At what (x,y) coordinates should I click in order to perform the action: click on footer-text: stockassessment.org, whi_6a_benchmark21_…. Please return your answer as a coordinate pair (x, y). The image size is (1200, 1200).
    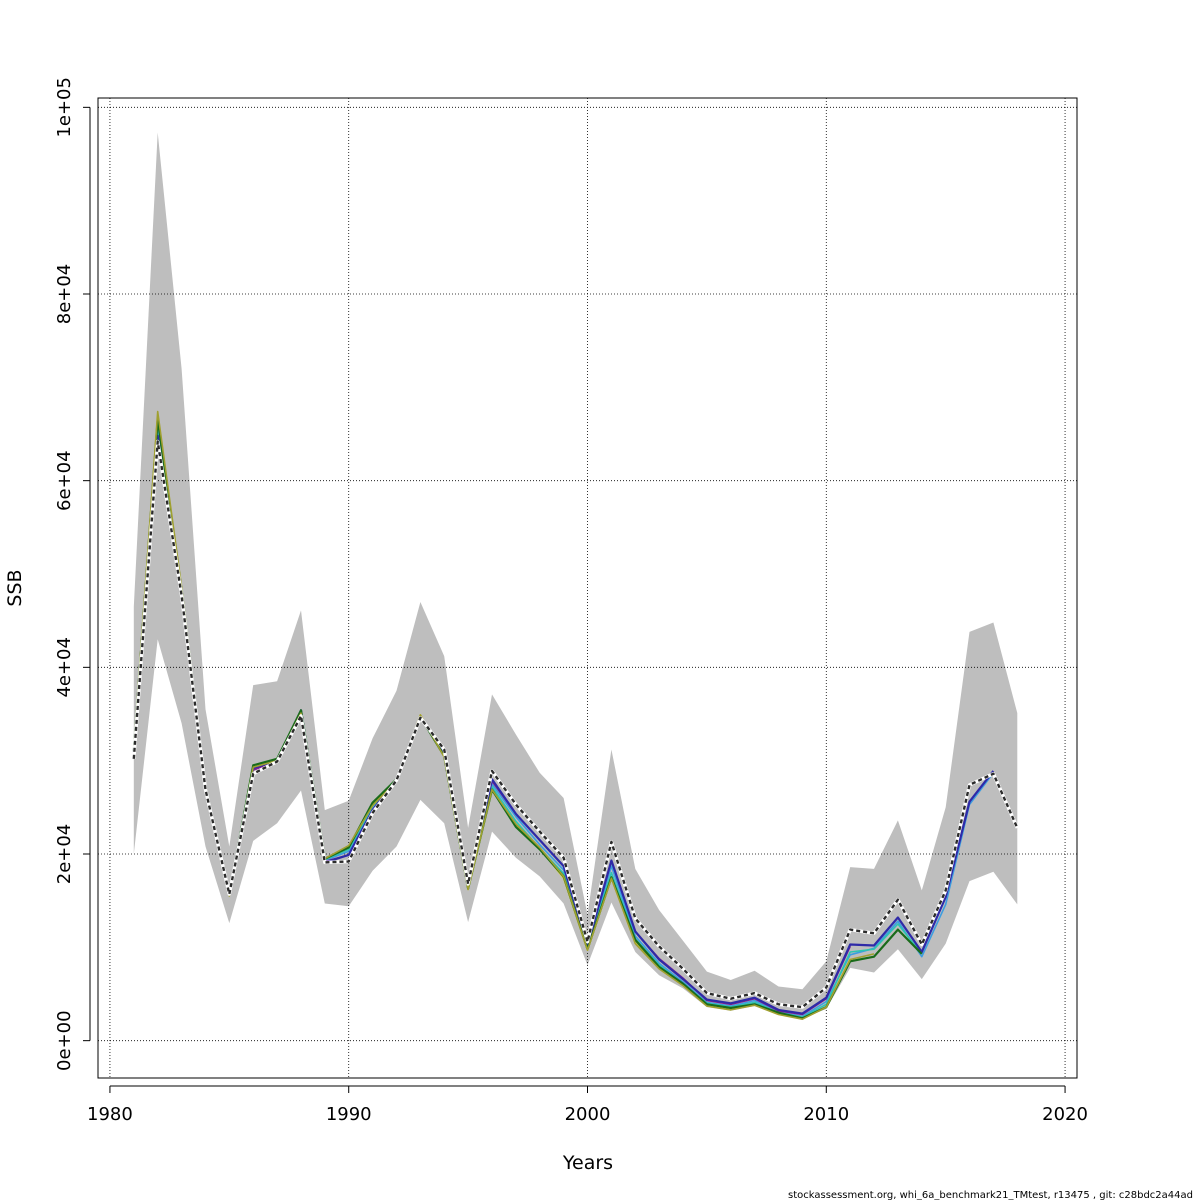
    Looking at the image, I should click on (990, 1195).